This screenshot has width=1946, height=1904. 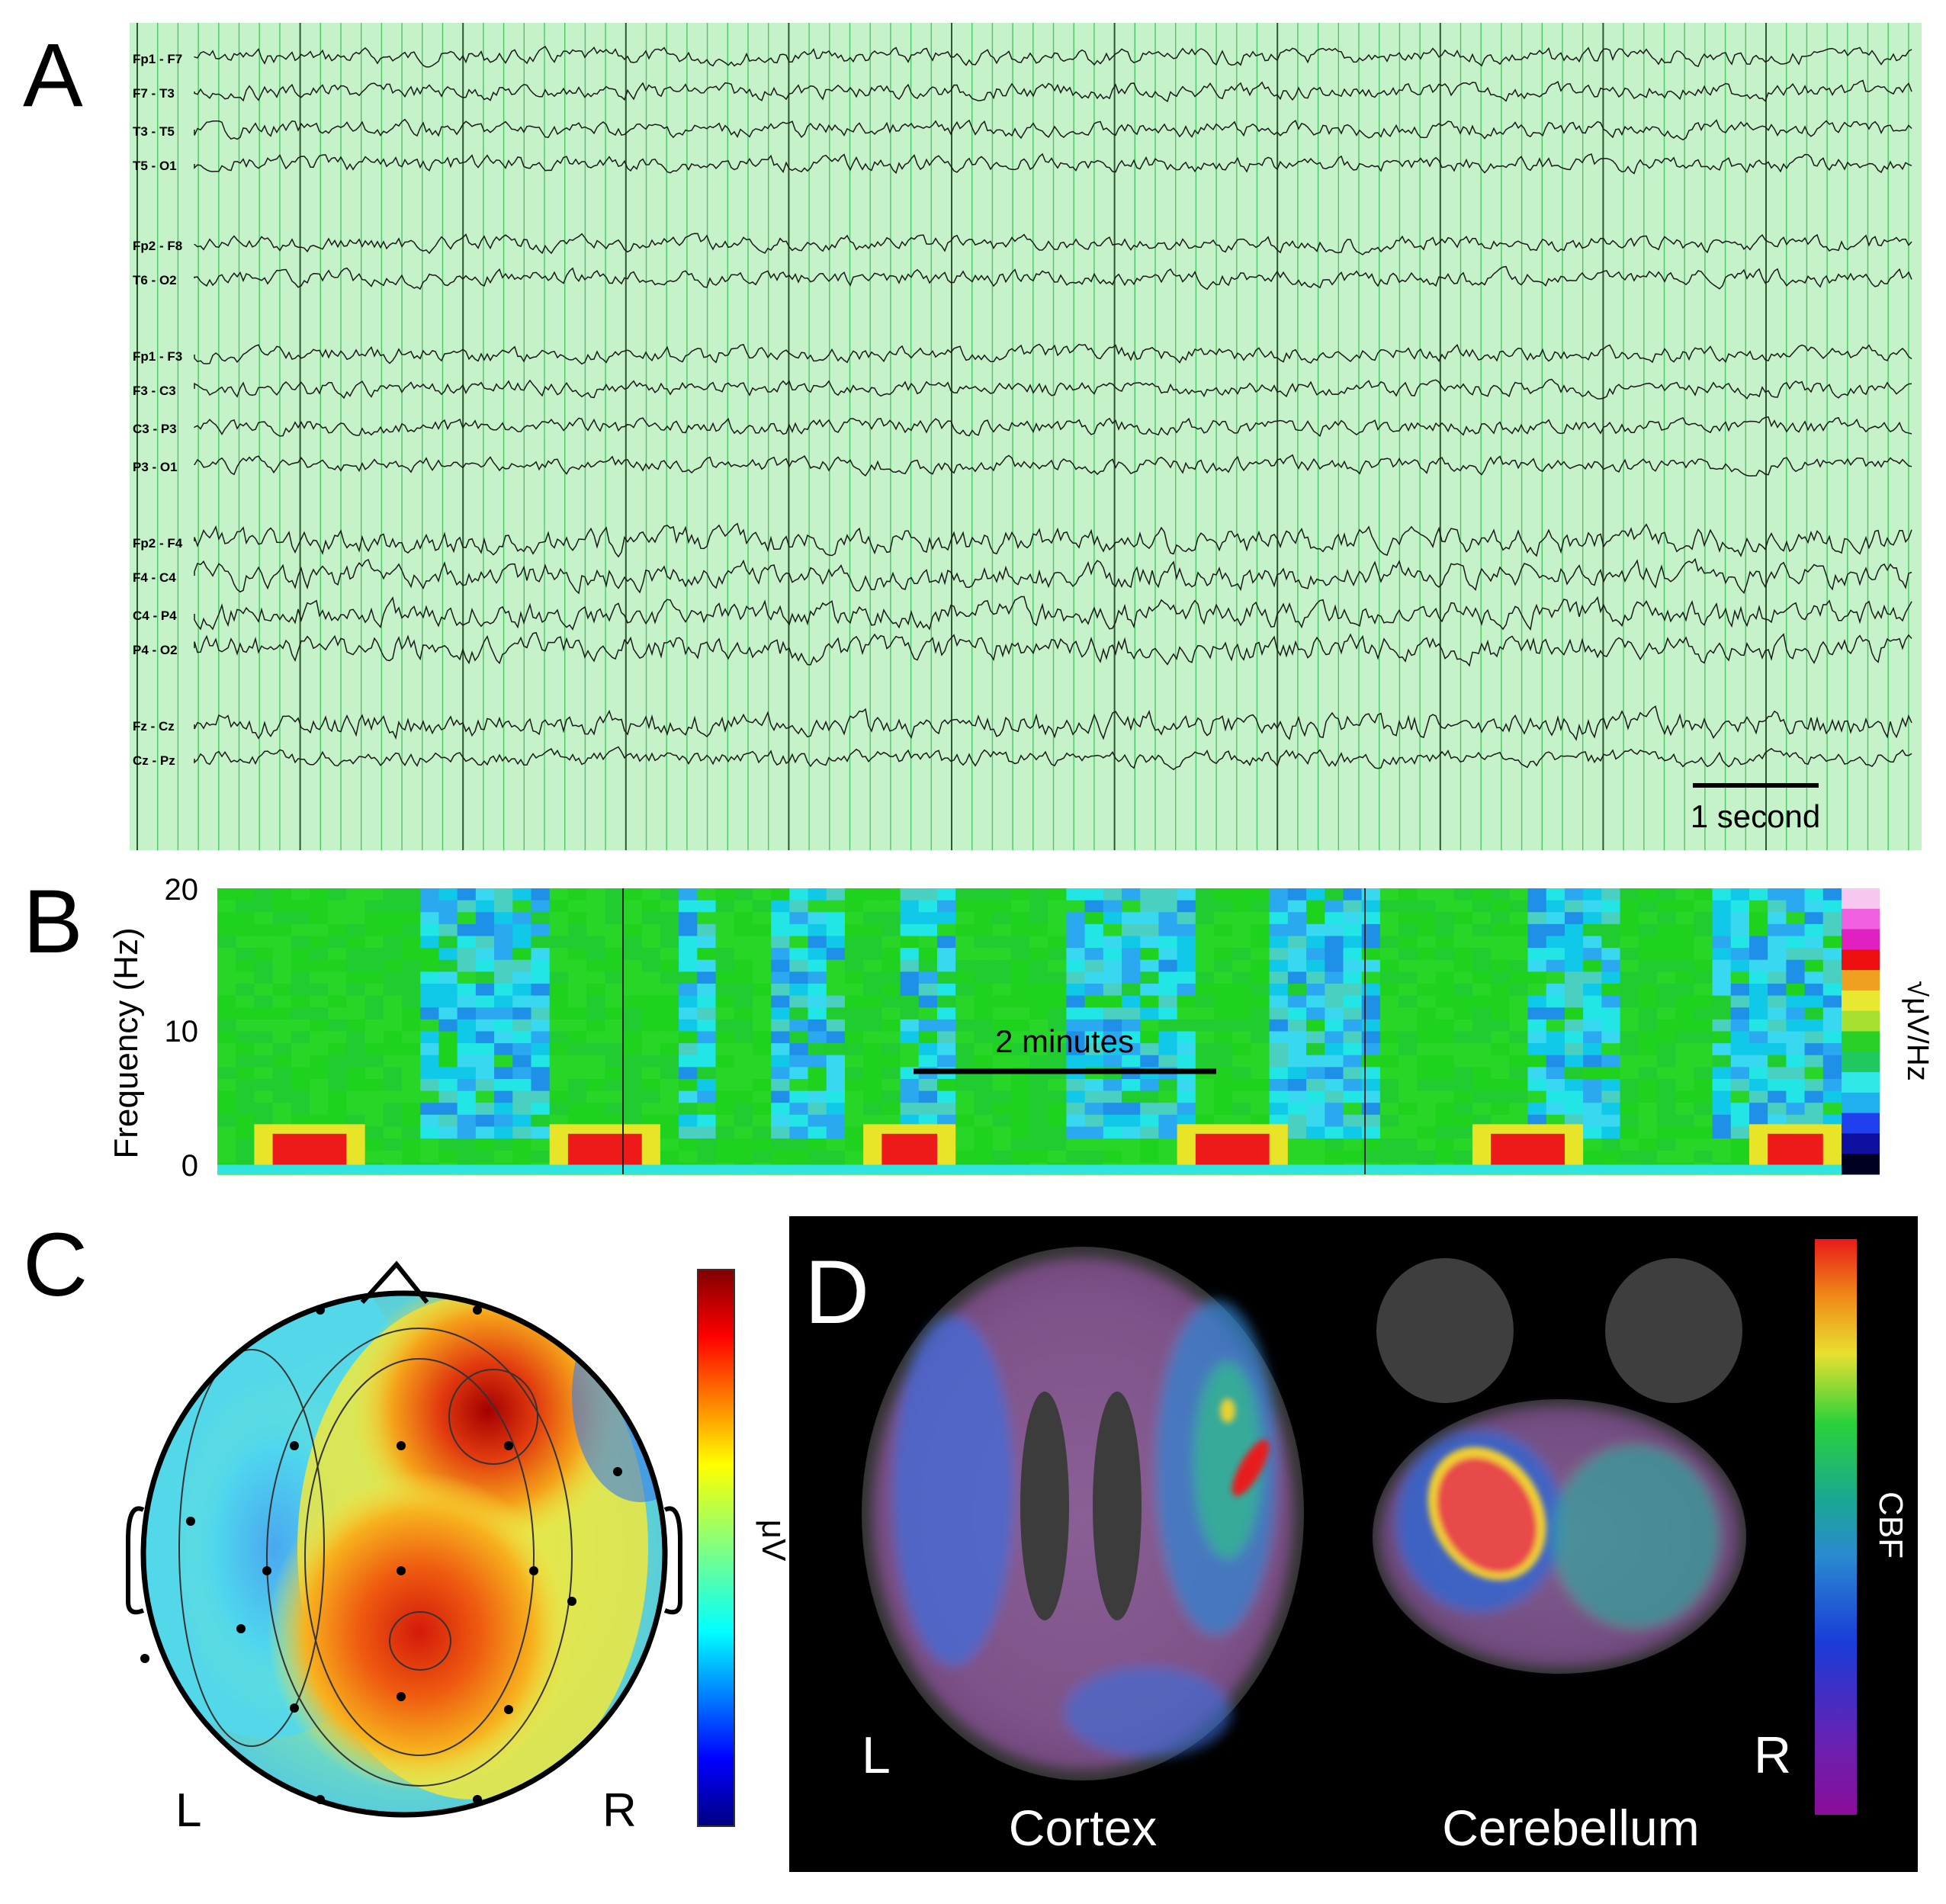 What do you see at coordinates (155, 429) in the screenshot?
I see `eeg-channel-label: C3 - P3` at bounding box center [155, 429].